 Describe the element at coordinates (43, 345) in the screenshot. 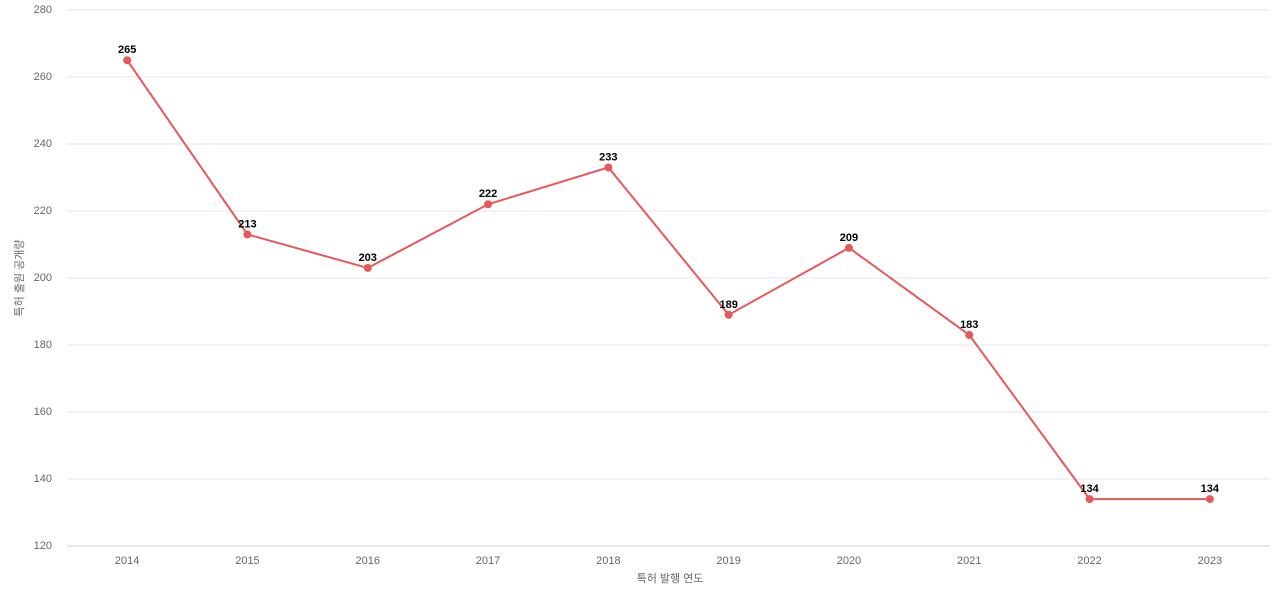

I see `y-tick-label: 180` at that location.